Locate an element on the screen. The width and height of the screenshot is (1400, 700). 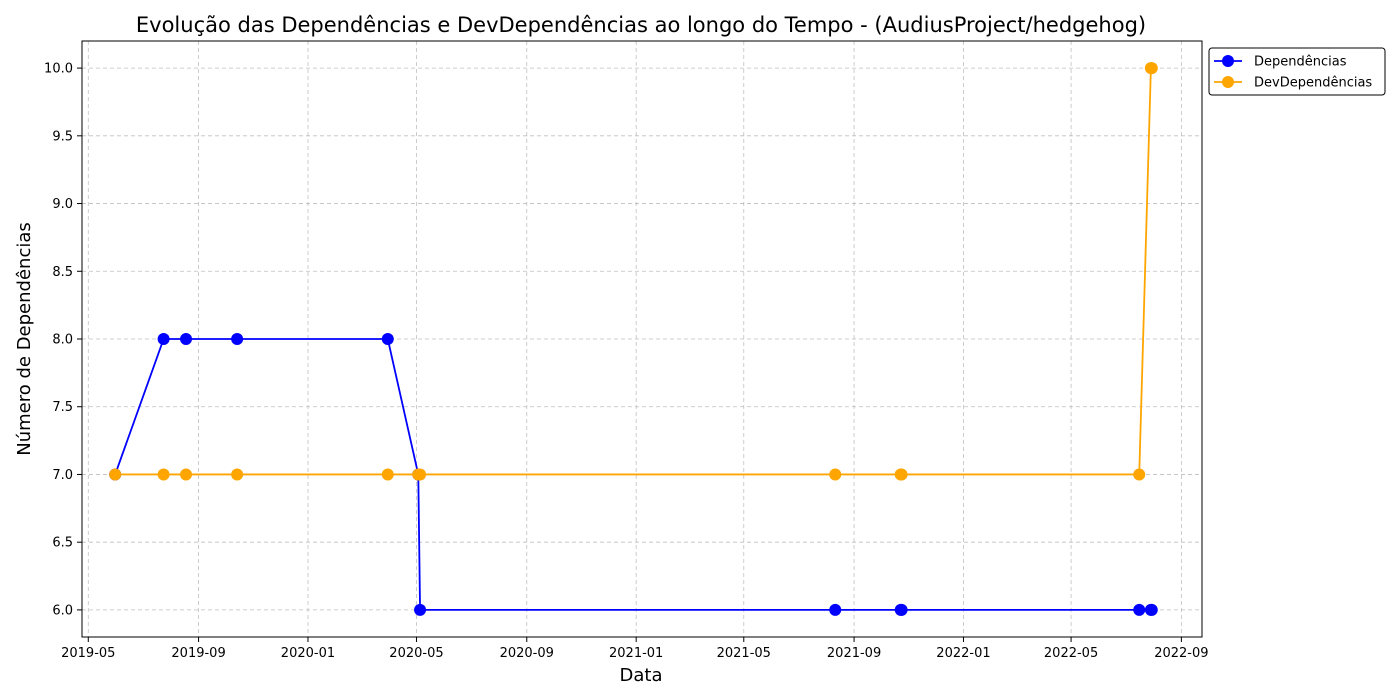
x-tick-label: 2022-01 is located at coordinates (963, 653).